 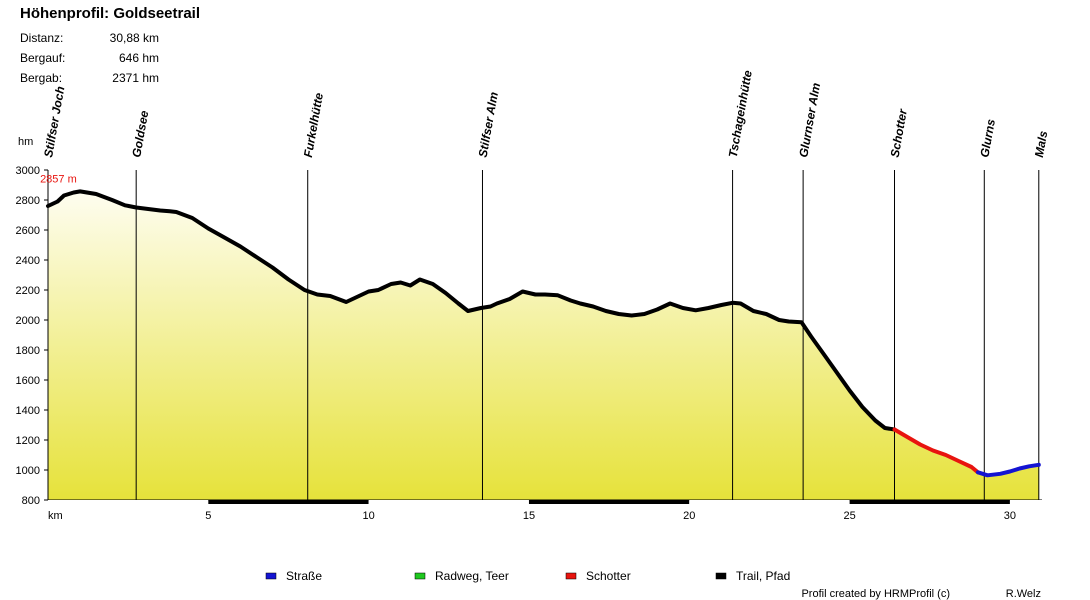 I want to click on x-tick-label: 30, so click(x=1010, y=516).